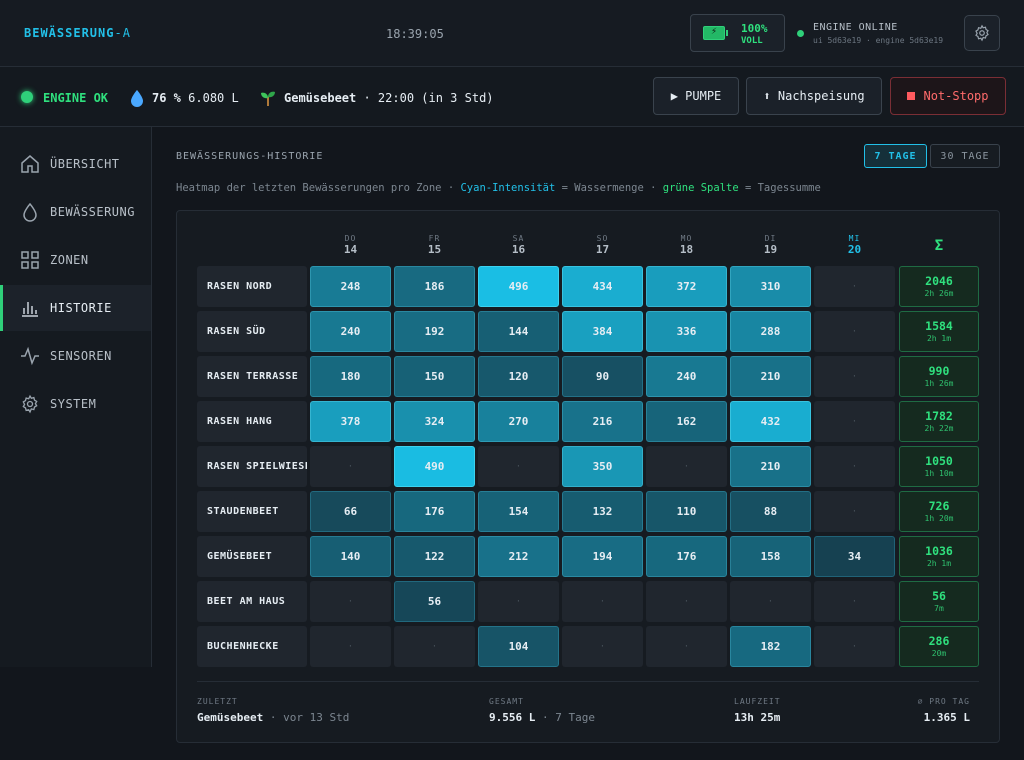 This screenshot has height=760, width=1024. I want to click on heatmap-cell: 34, so click(854, 556).